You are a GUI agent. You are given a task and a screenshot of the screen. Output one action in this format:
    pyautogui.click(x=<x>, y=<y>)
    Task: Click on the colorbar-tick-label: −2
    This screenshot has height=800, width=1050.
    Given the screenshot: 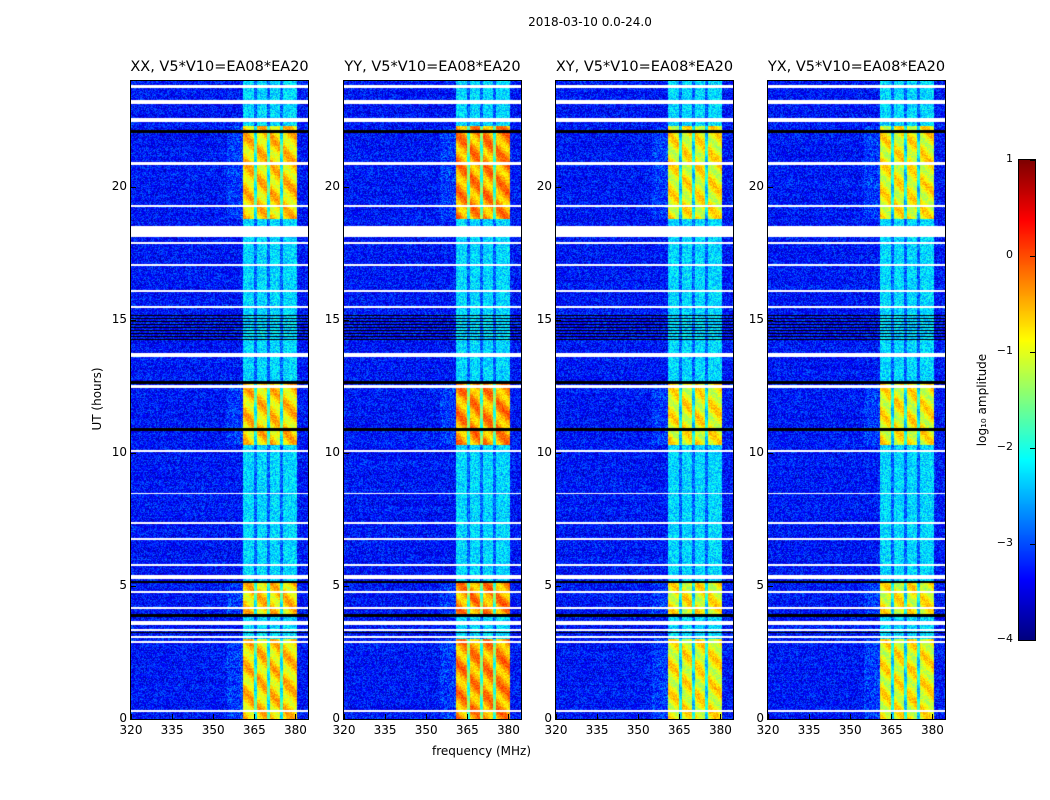 What is the action you would take?
    pyautogui.click(x=1004, y=446)
    